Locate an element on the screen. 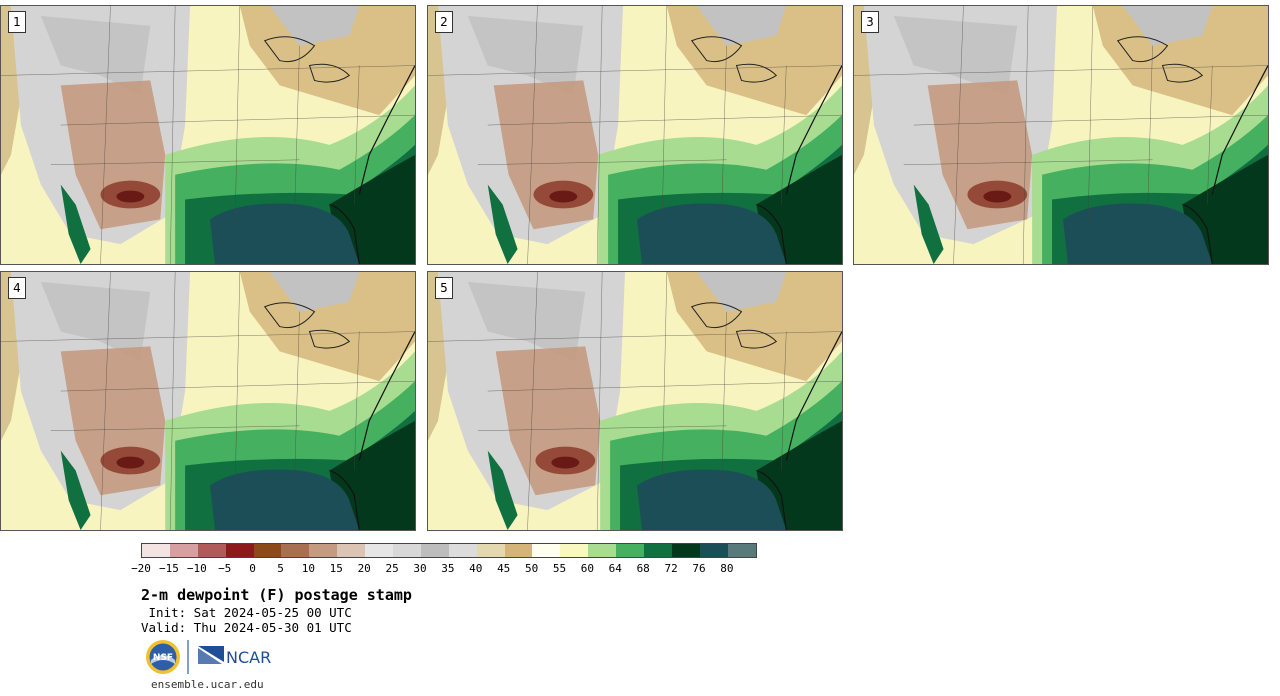 This screenshot has width=1280, height=696. map-panel-5: 5 is located at coordinates (635, 401).